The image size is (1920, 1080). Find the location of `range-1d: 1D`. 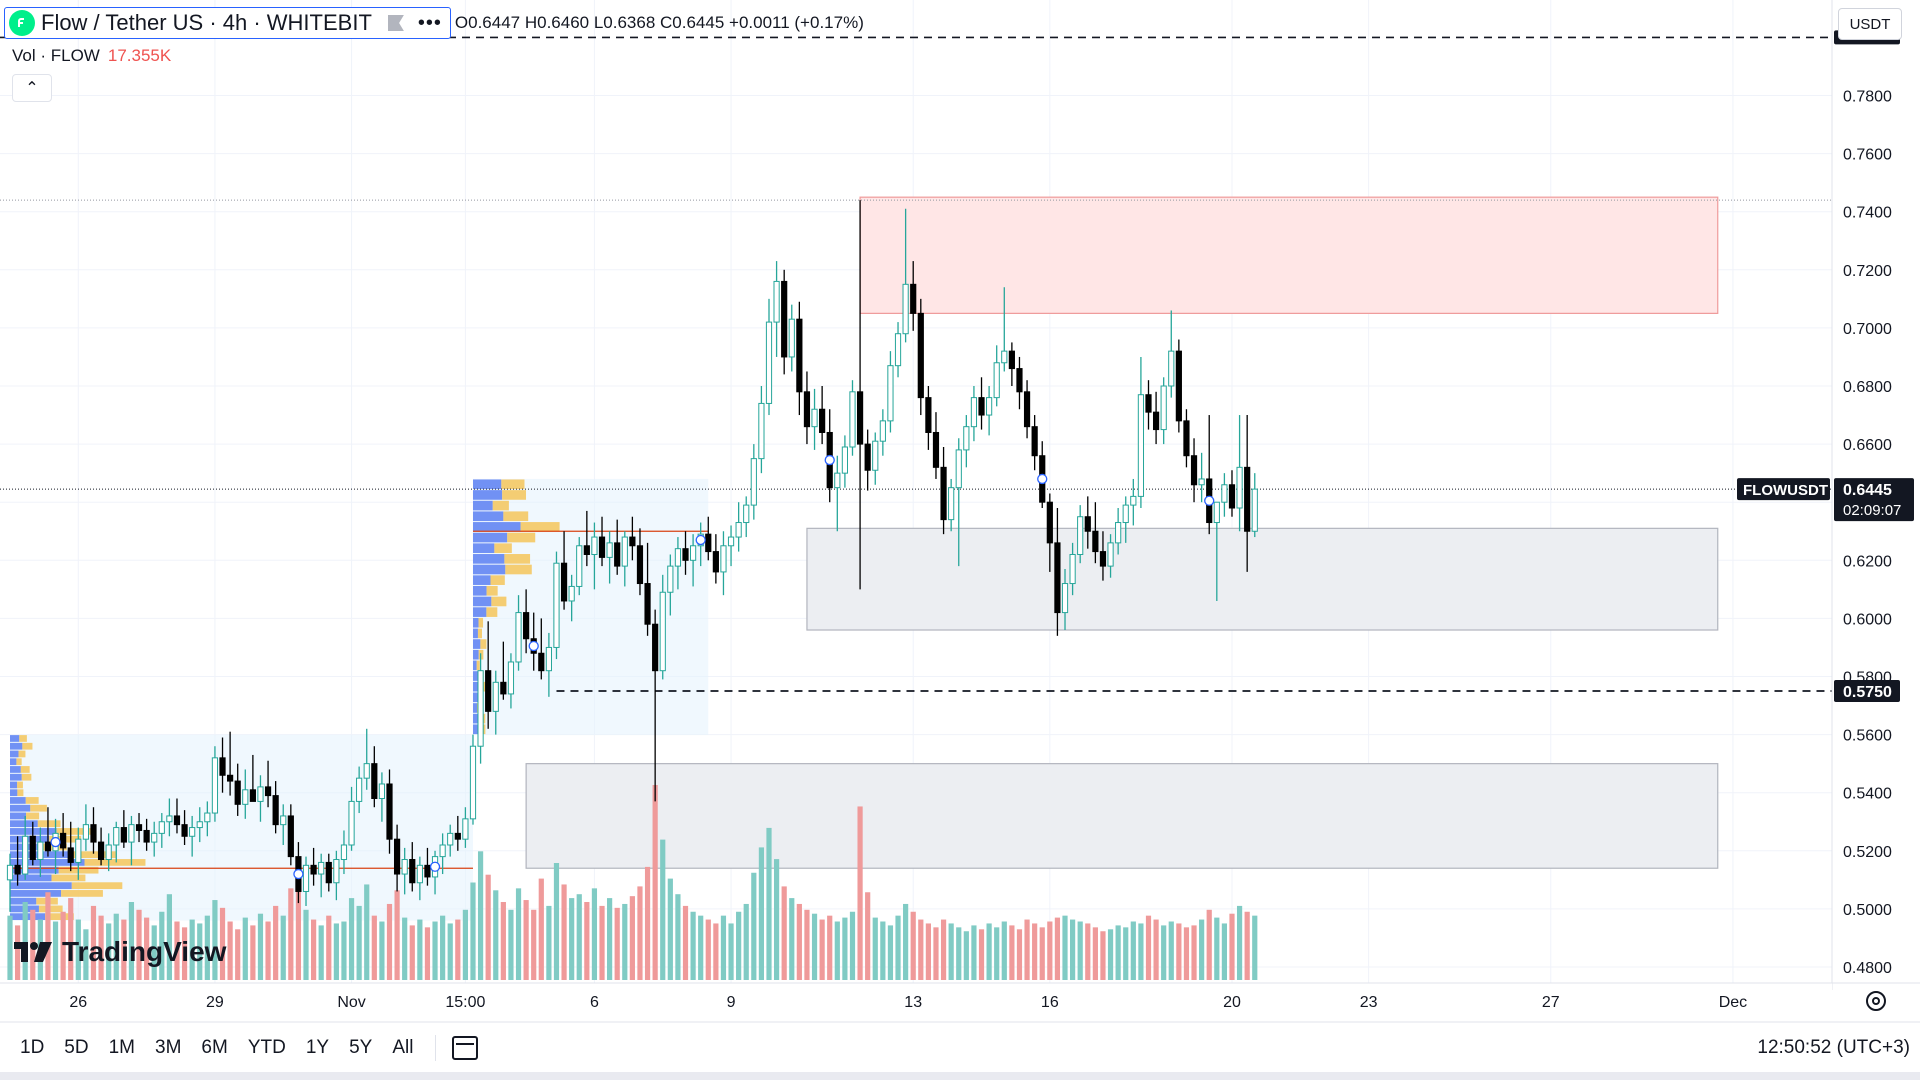

range-1d: 1D is located at coordinates (32, 1047).